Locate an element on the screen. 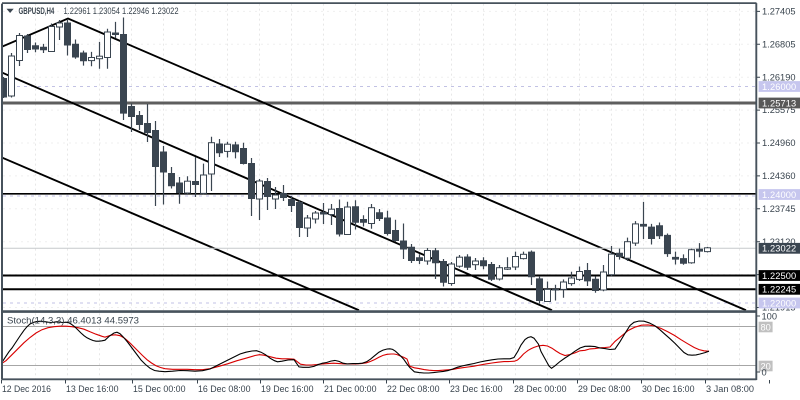 The height and width of the screenshot is (400, 800). svg-text: 22 Dec 08:00 is located at coordinates (413, 389).